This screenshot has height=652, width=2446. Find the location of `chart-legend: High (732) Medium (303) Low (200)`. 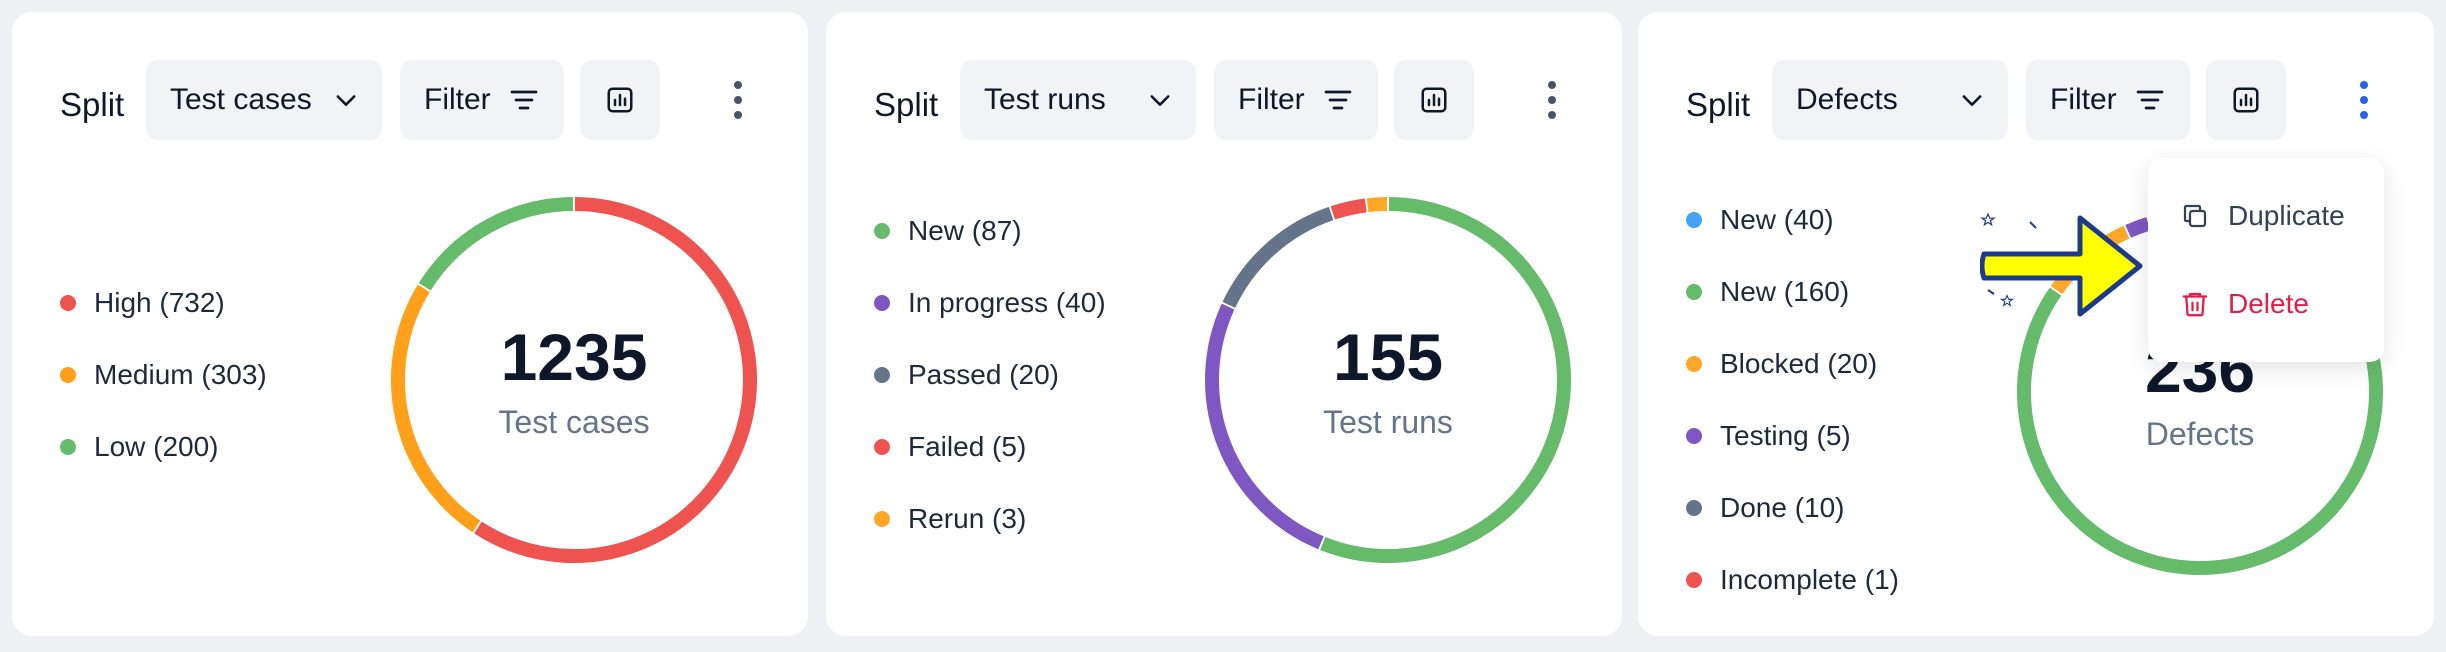

chart-legend: High (732) Medium (303) Low (200) is located at coordinates (163, 375).